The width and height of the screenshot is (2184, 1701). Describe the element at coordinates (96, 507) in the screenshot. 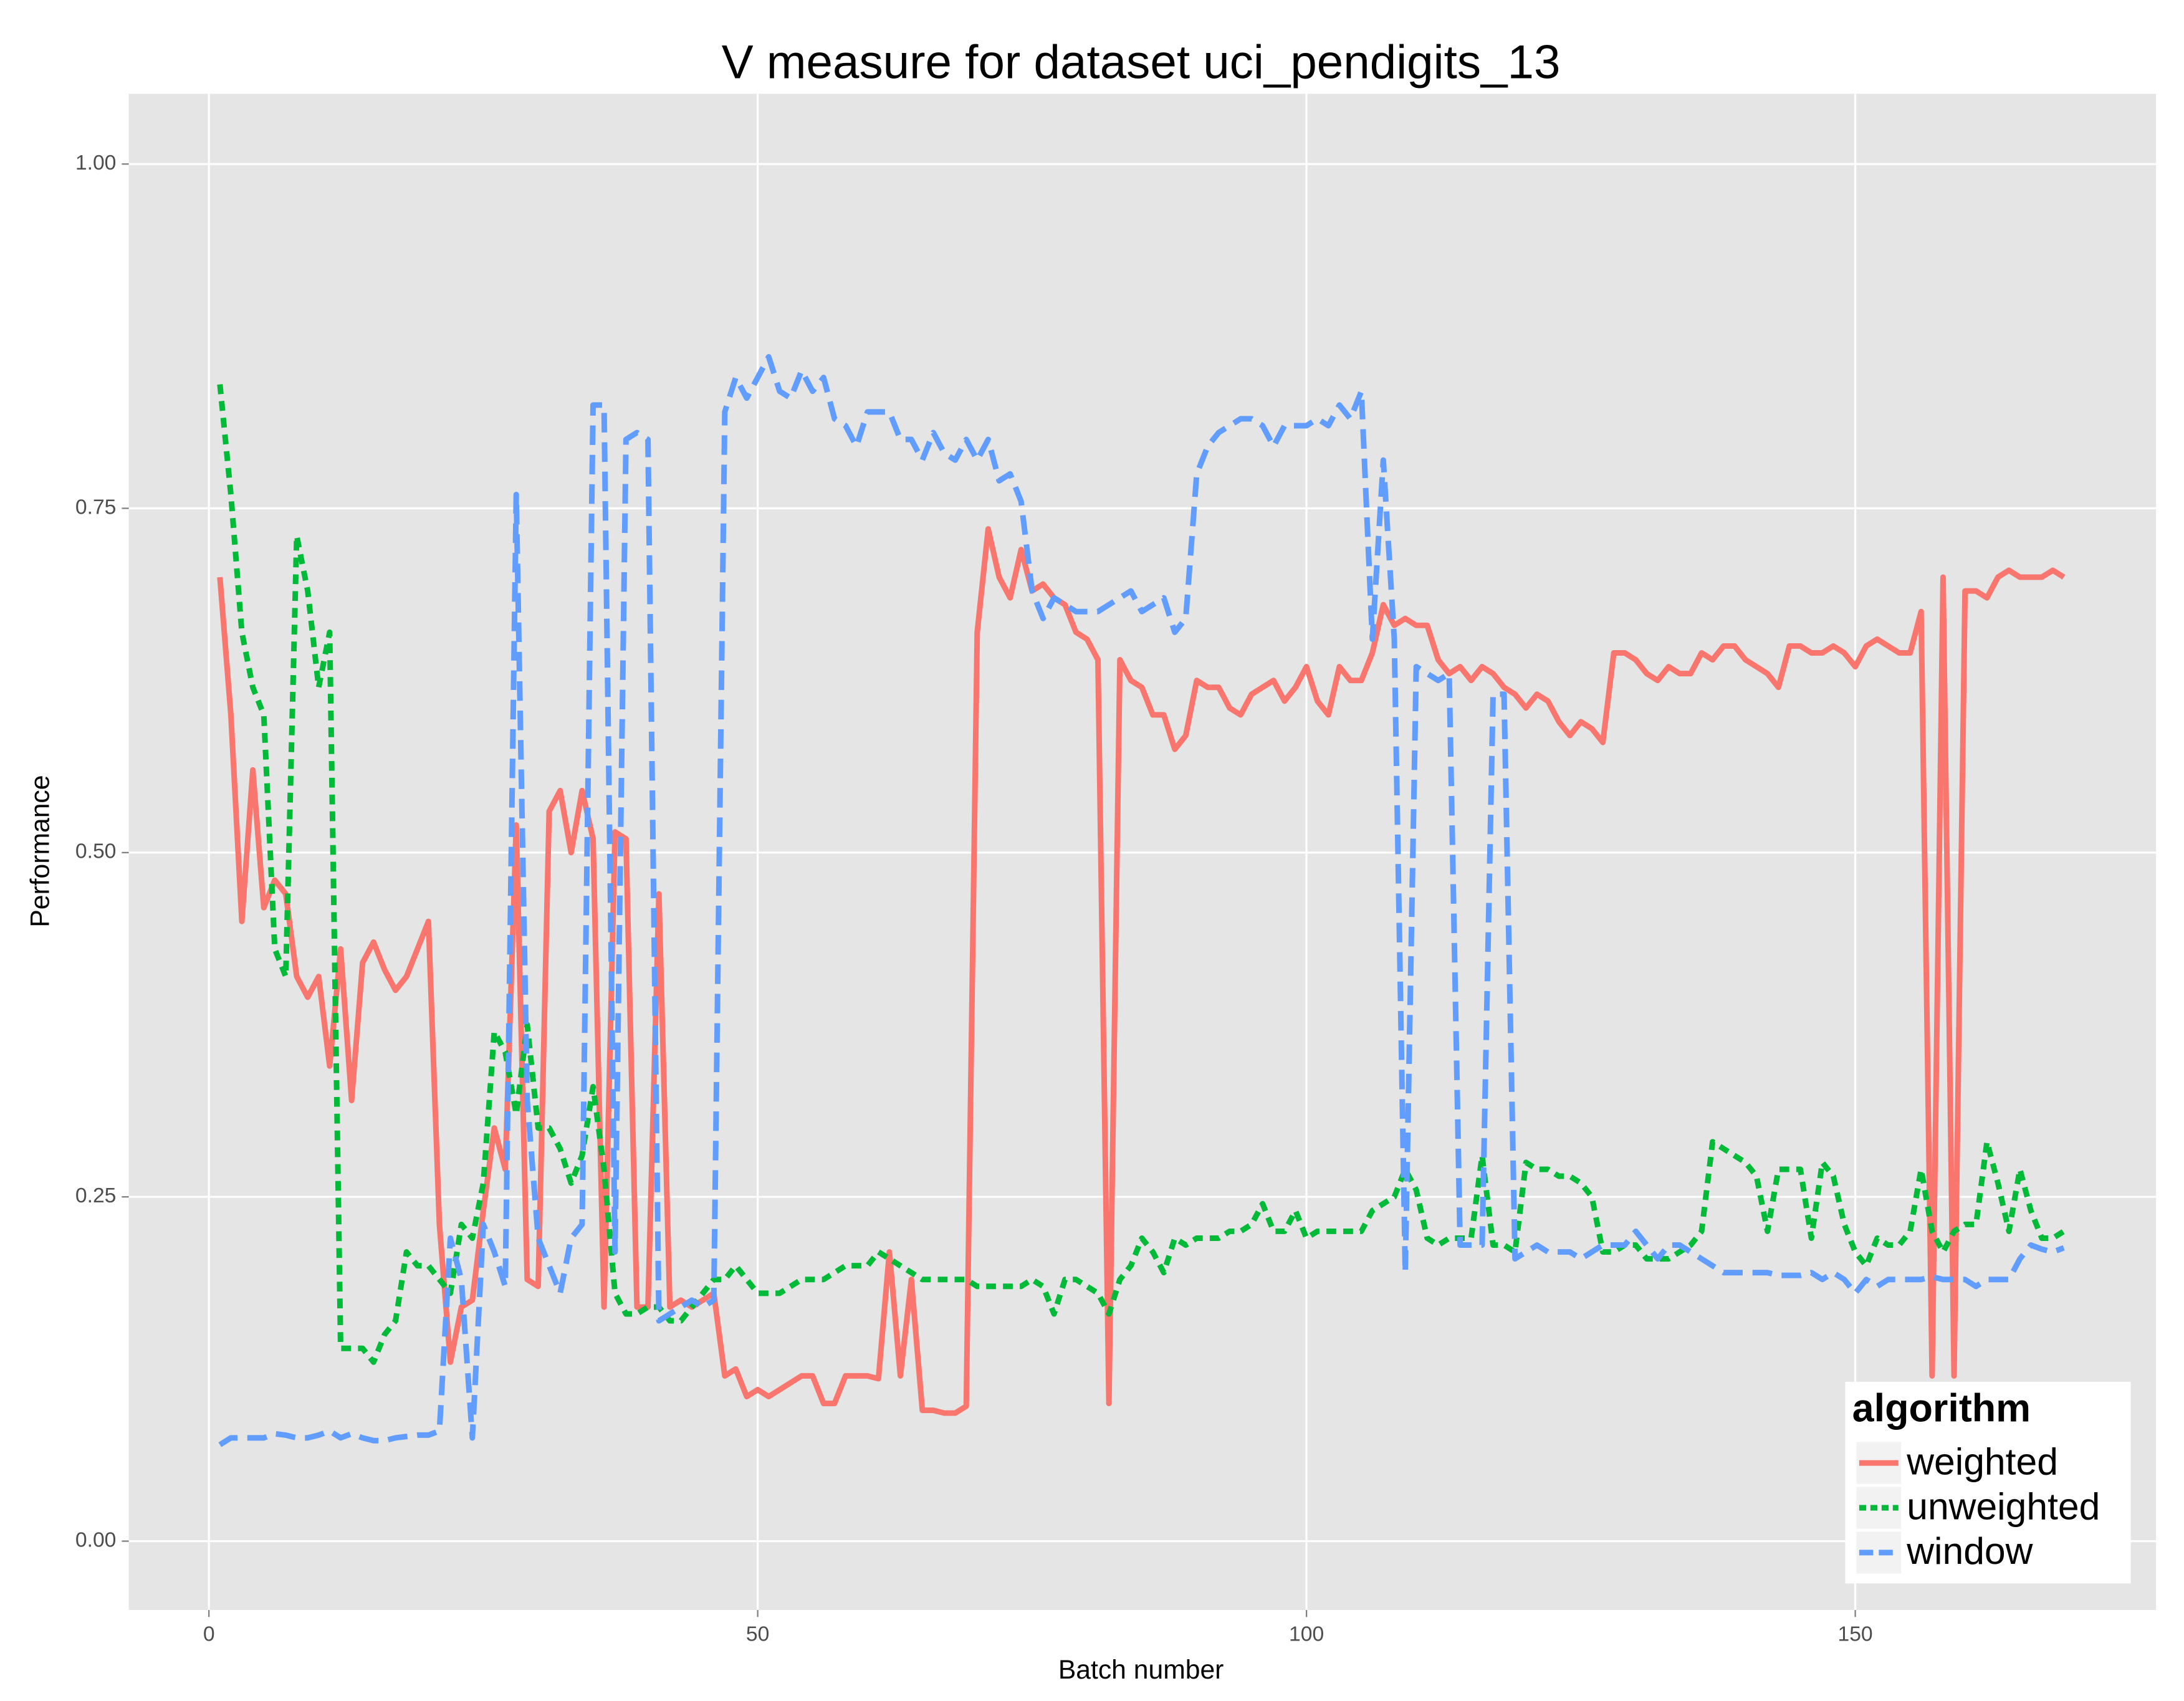

I see `y-tick-label: 0.75` at that location.